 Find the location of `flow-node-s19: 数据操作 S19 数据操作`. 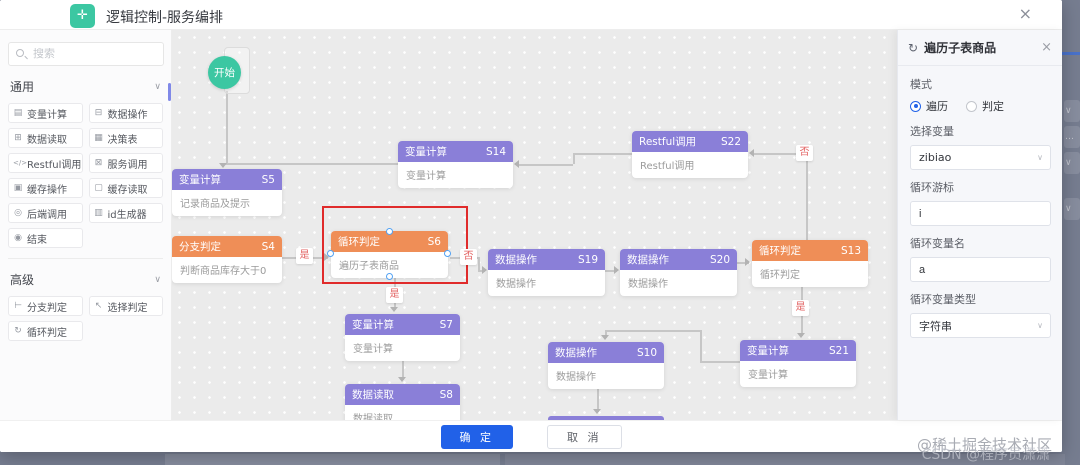

flow-node-s19: 数据操作 S19 数据操作 is located at coordinates (546, 272).